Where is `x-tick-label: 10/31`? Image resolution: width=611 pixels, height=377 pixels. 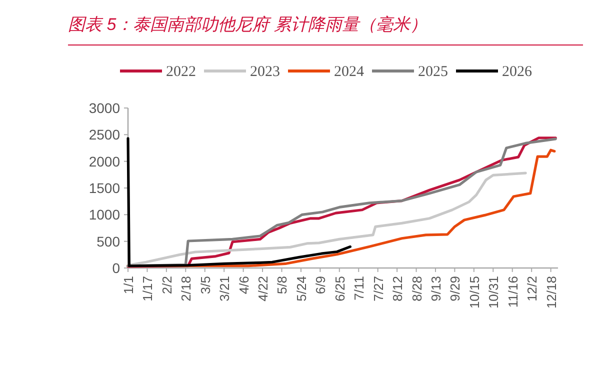
x-tick-label: 10/31 is located at coordinates (494, 292).